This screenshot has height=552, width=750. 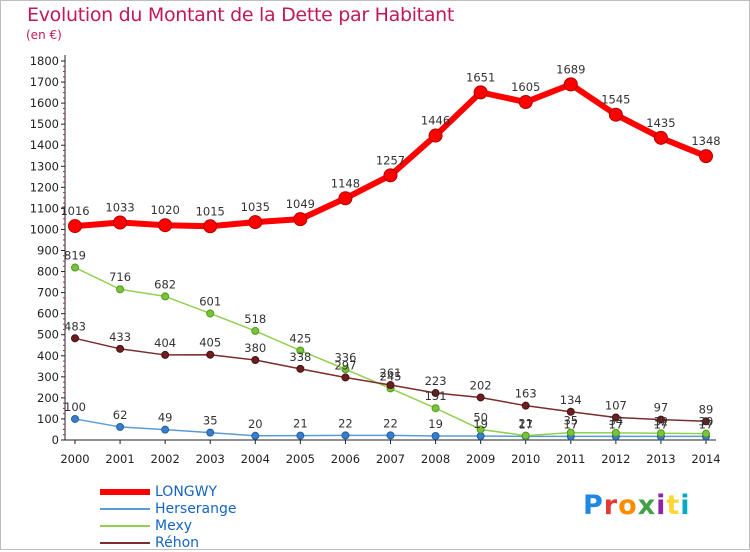 What do you see at coordinates (44, 229) in the screenshot?
I see `y-tick-label: 1000` at bounding box center [44, 229].